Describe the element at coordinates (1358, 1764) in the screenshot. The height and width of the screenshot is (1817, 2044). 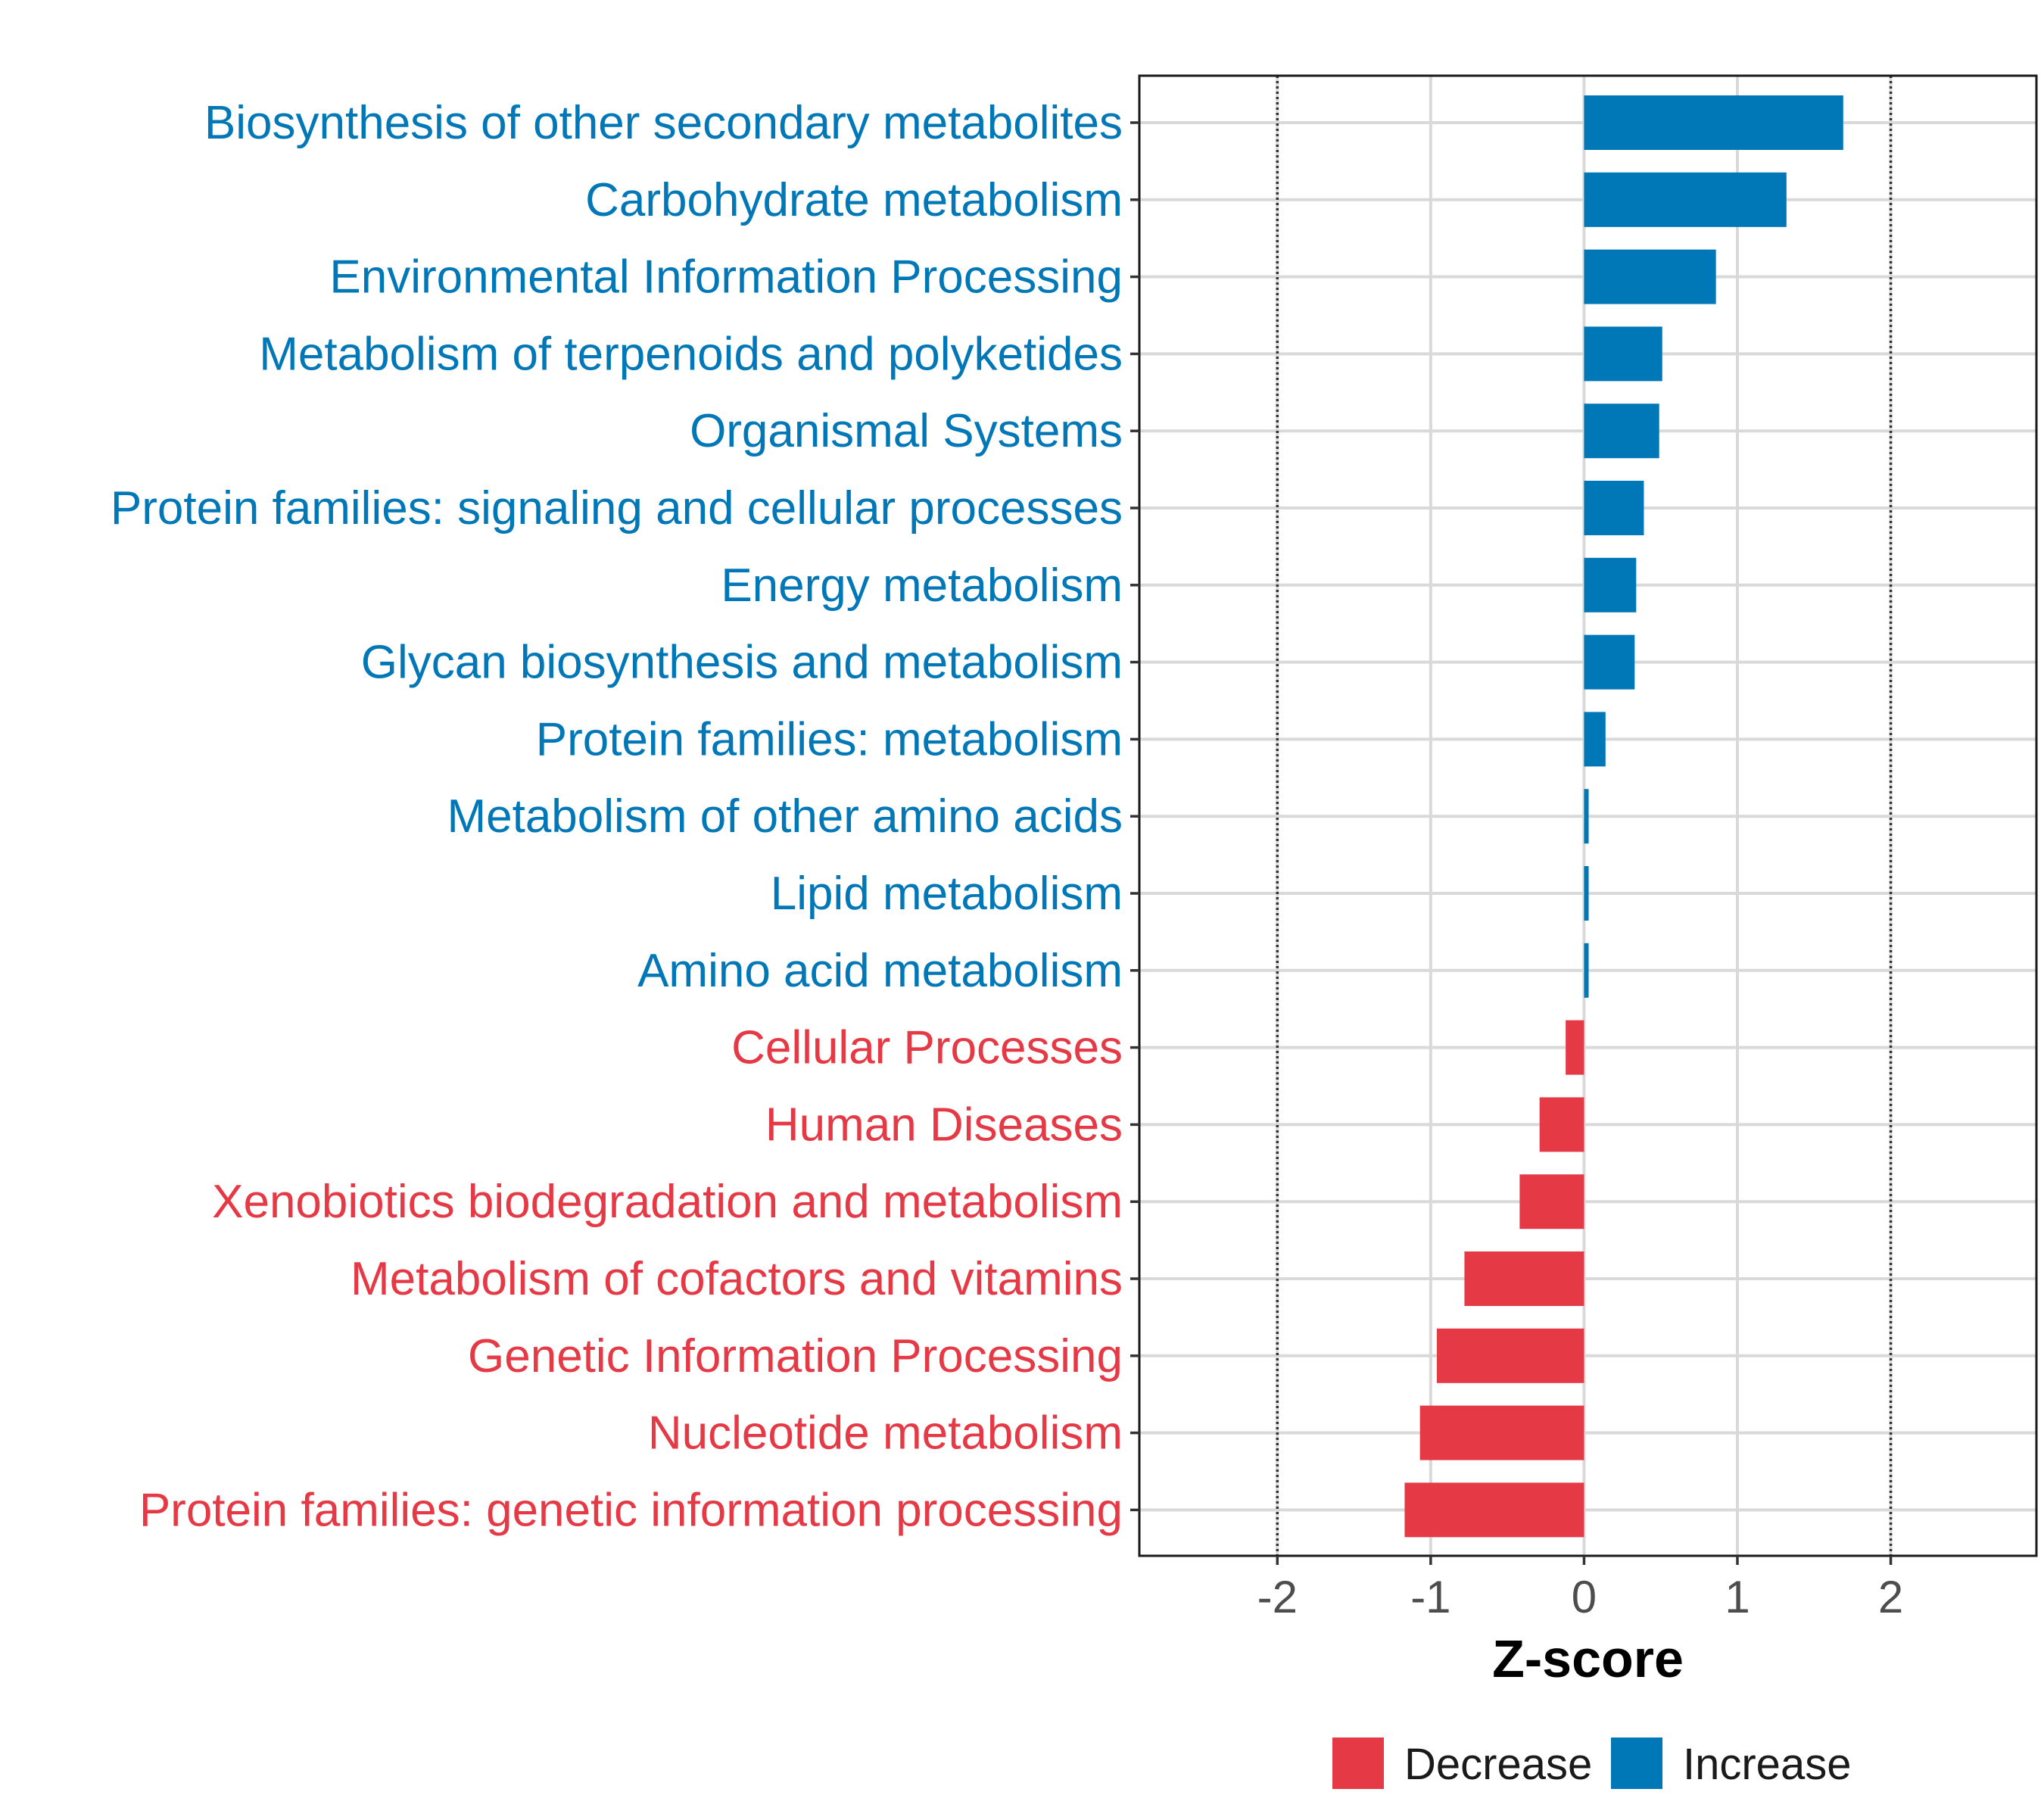
I see `legend-swatch-decrease` at that location.